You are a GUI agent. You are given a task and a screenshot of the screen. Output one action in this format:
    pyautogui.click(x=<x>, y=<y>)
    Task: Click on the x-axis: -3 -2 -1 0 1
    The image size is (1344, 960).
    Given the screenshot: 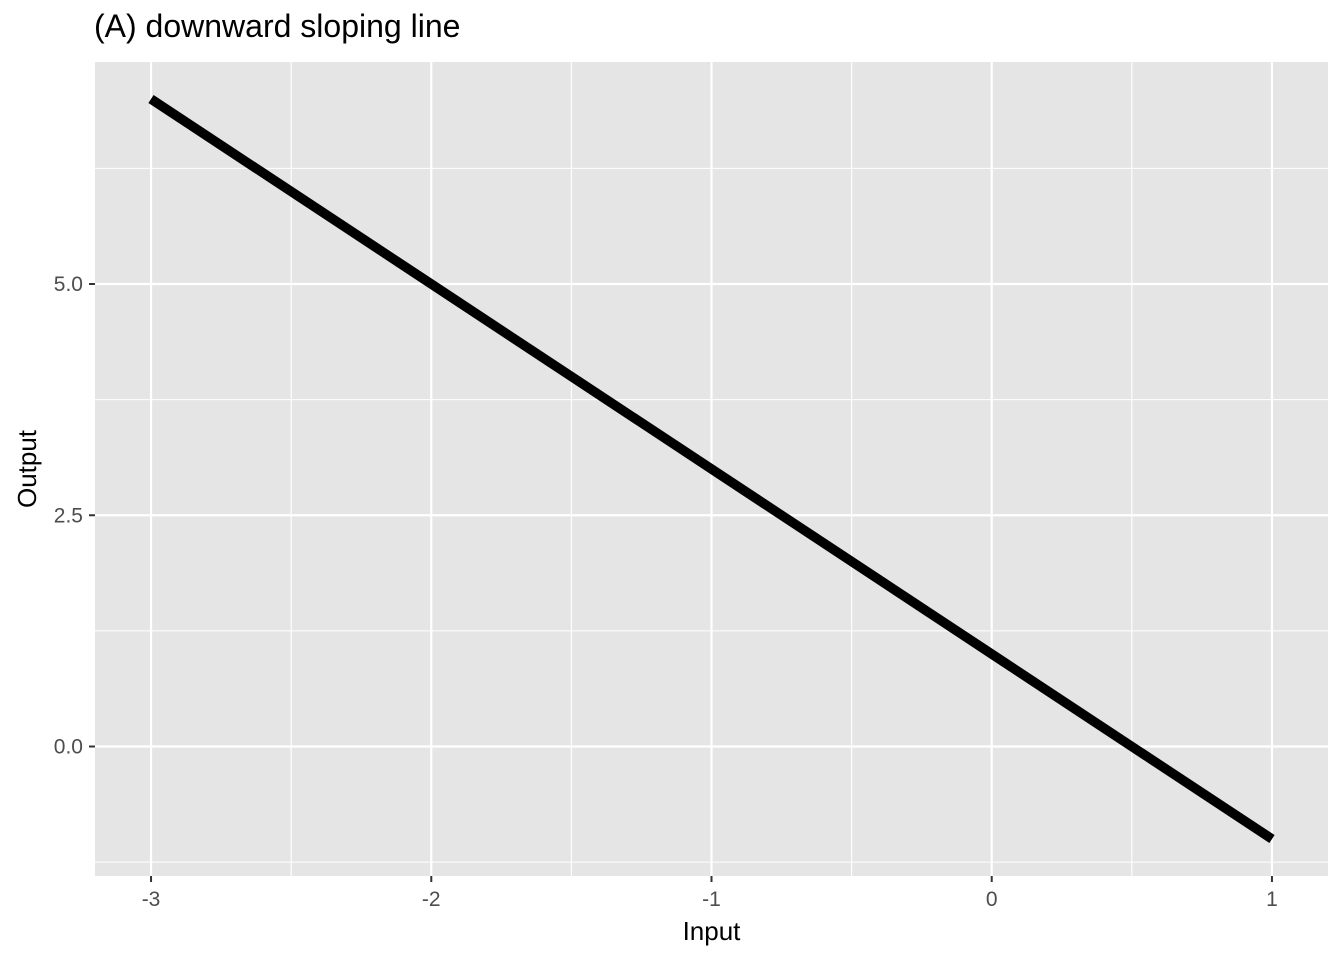 What is the action you would take?
    pyautogui.click(x=710, y=893)
    